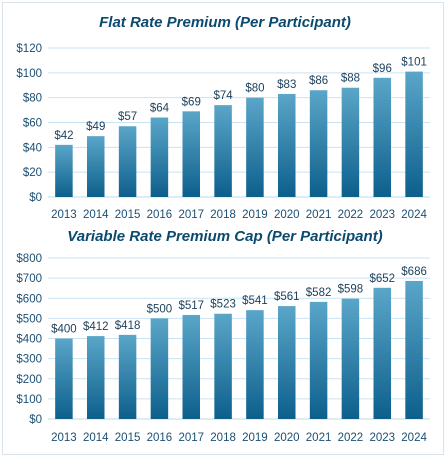  What do you see at coordinates (32, 124) in the screenshot?
I see `y-tick-label: $60` at bounding box center [32, 124].